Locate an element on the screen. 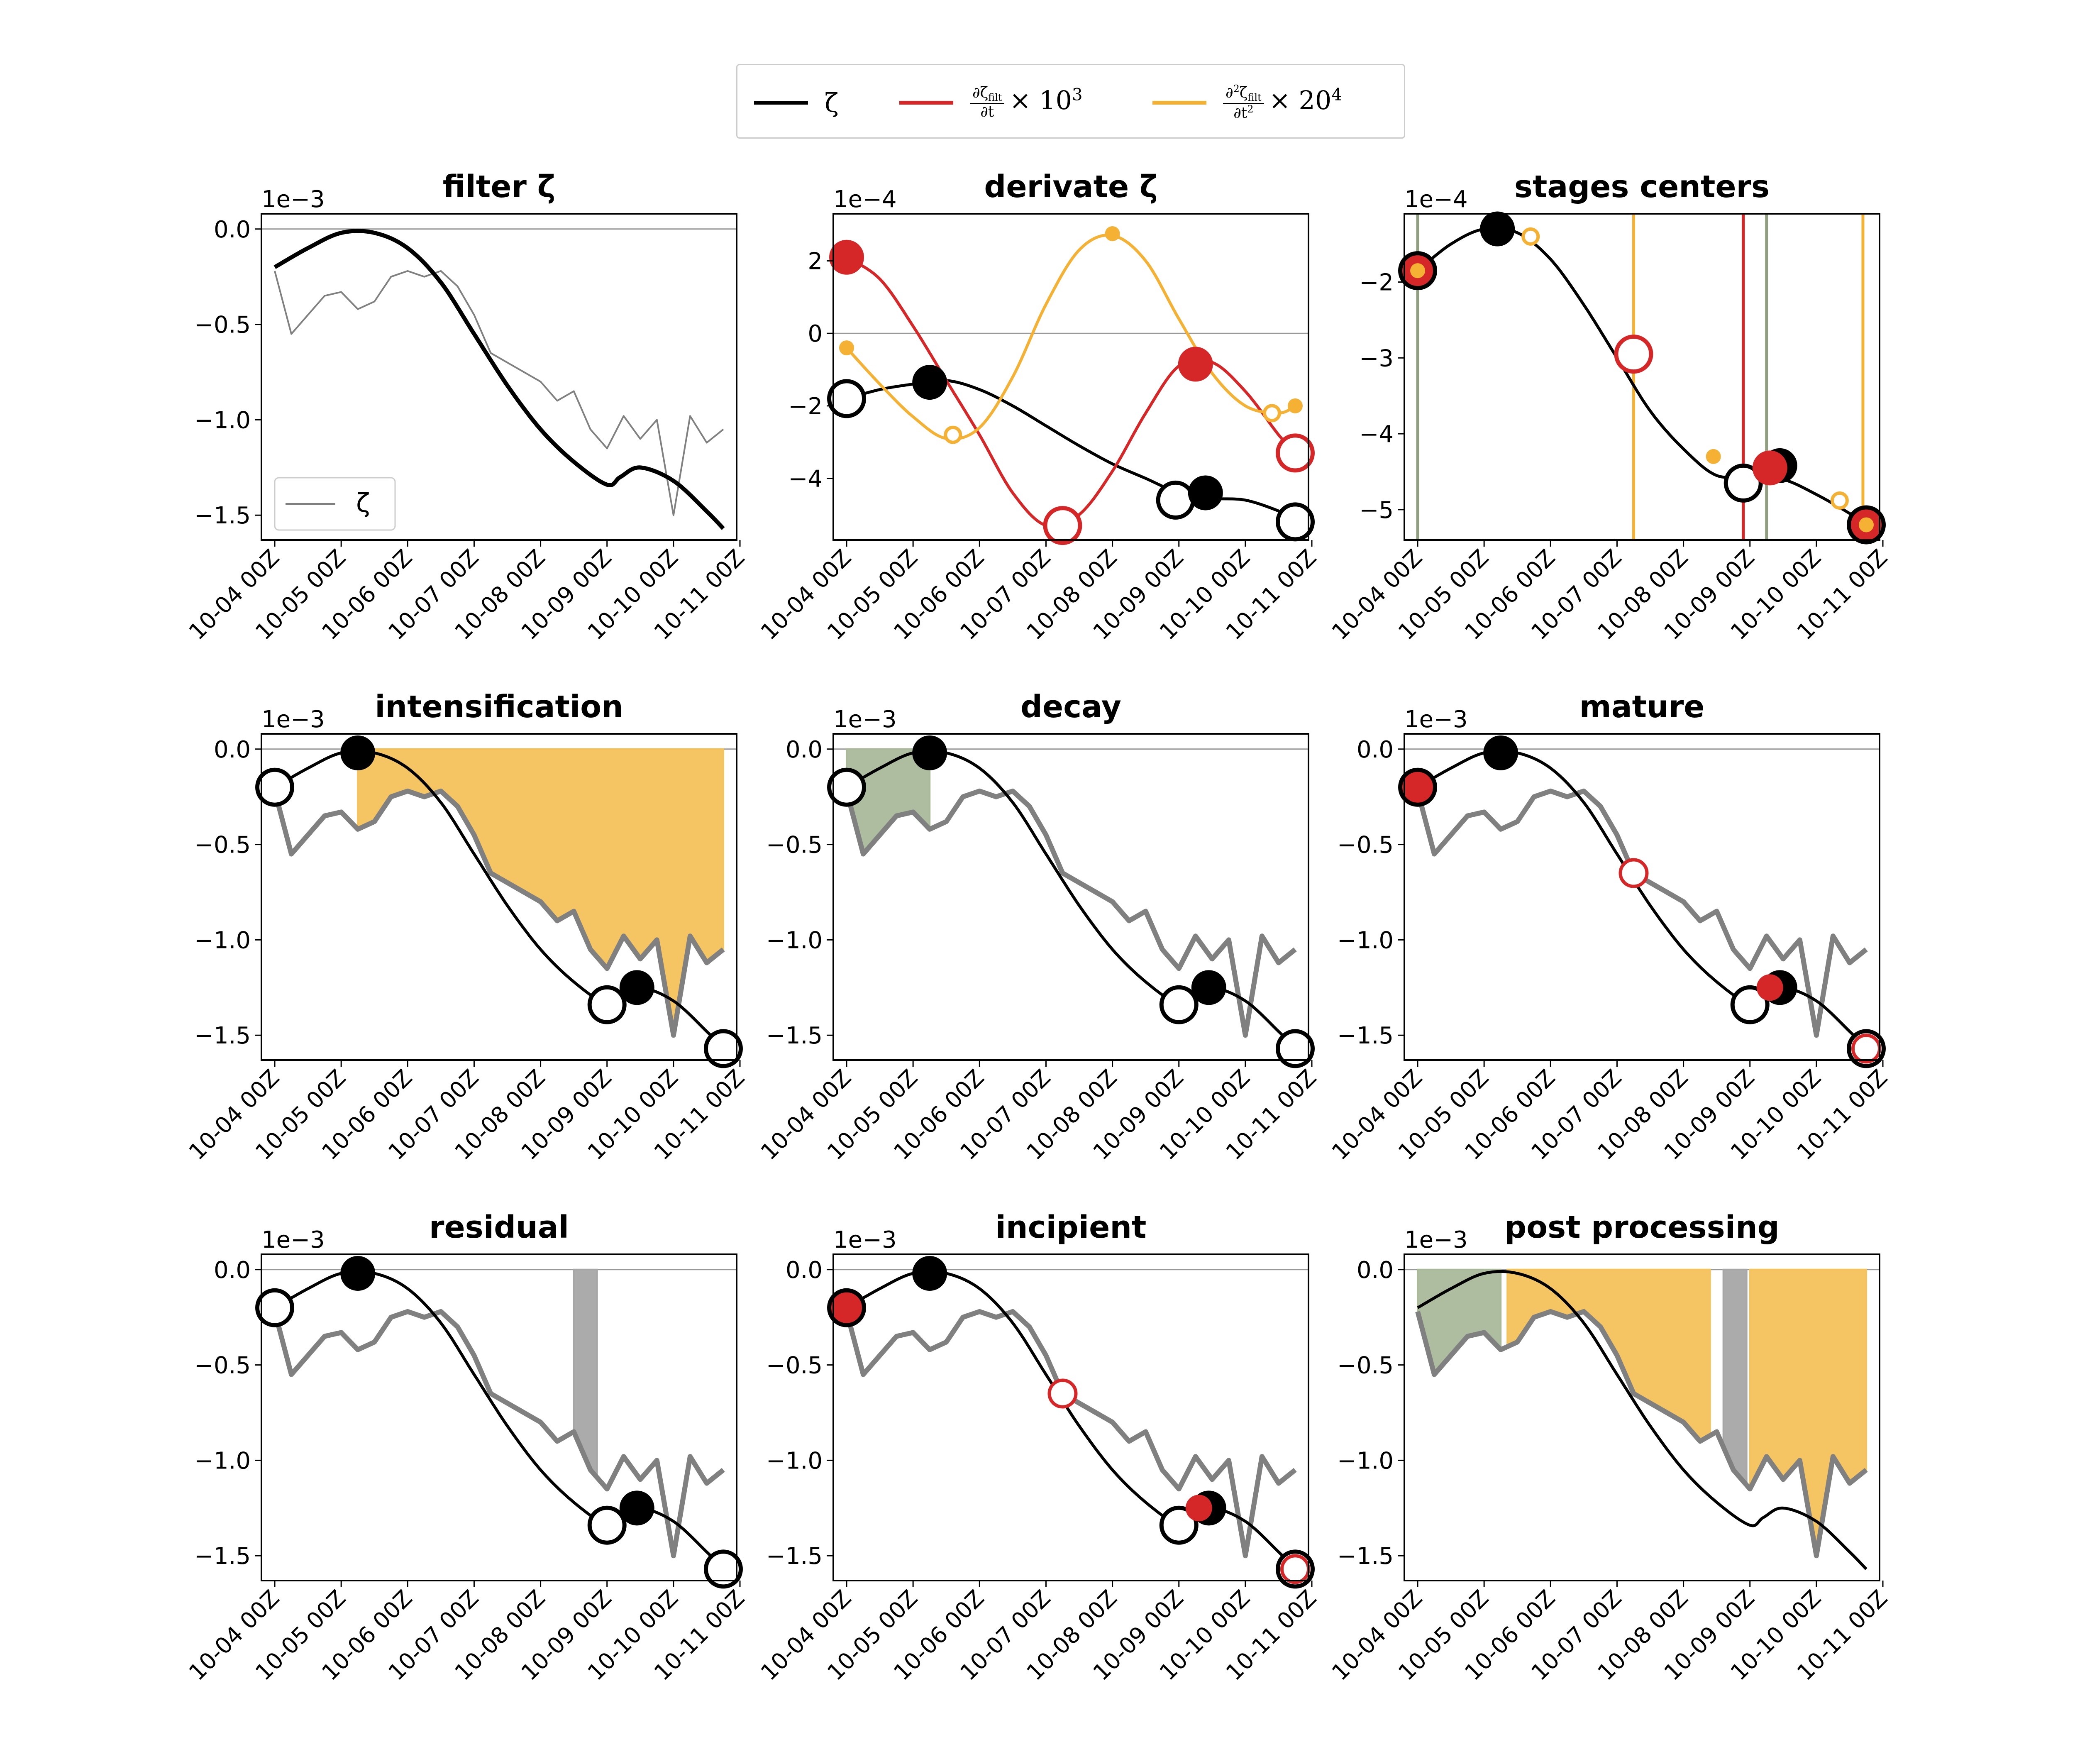 The height and width of the screenshot is (1764, 2075). panel-title: residual is located at coordinates (499, 1227).